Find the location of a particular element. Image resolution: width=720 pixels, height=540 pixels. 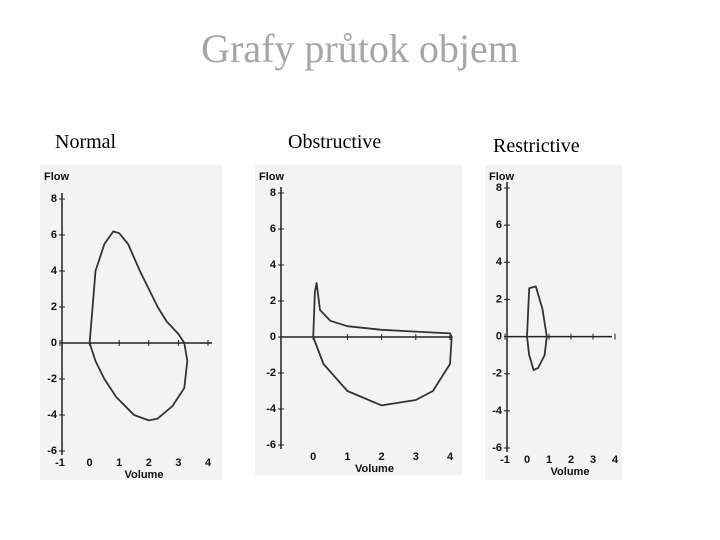

slide-title: Grafy průtok objem is located at coordinates (360, 48).